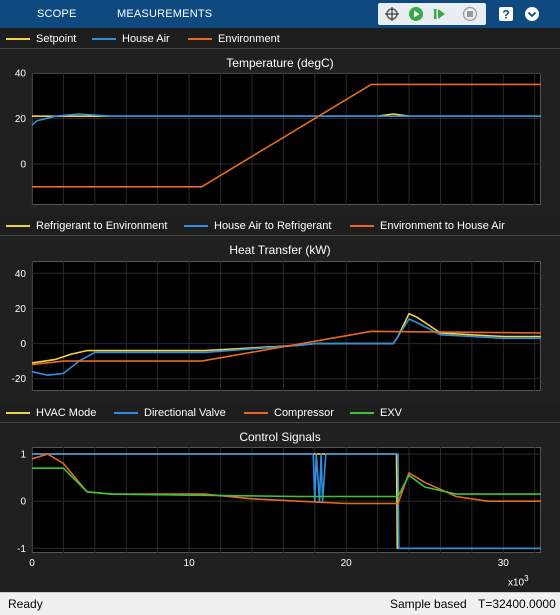 The image size is (560, 615). What do you see at coordinates (66, 413) in the screenshot?
I see `legend-label: HVAC Mode` at bounding box center [66, 413].